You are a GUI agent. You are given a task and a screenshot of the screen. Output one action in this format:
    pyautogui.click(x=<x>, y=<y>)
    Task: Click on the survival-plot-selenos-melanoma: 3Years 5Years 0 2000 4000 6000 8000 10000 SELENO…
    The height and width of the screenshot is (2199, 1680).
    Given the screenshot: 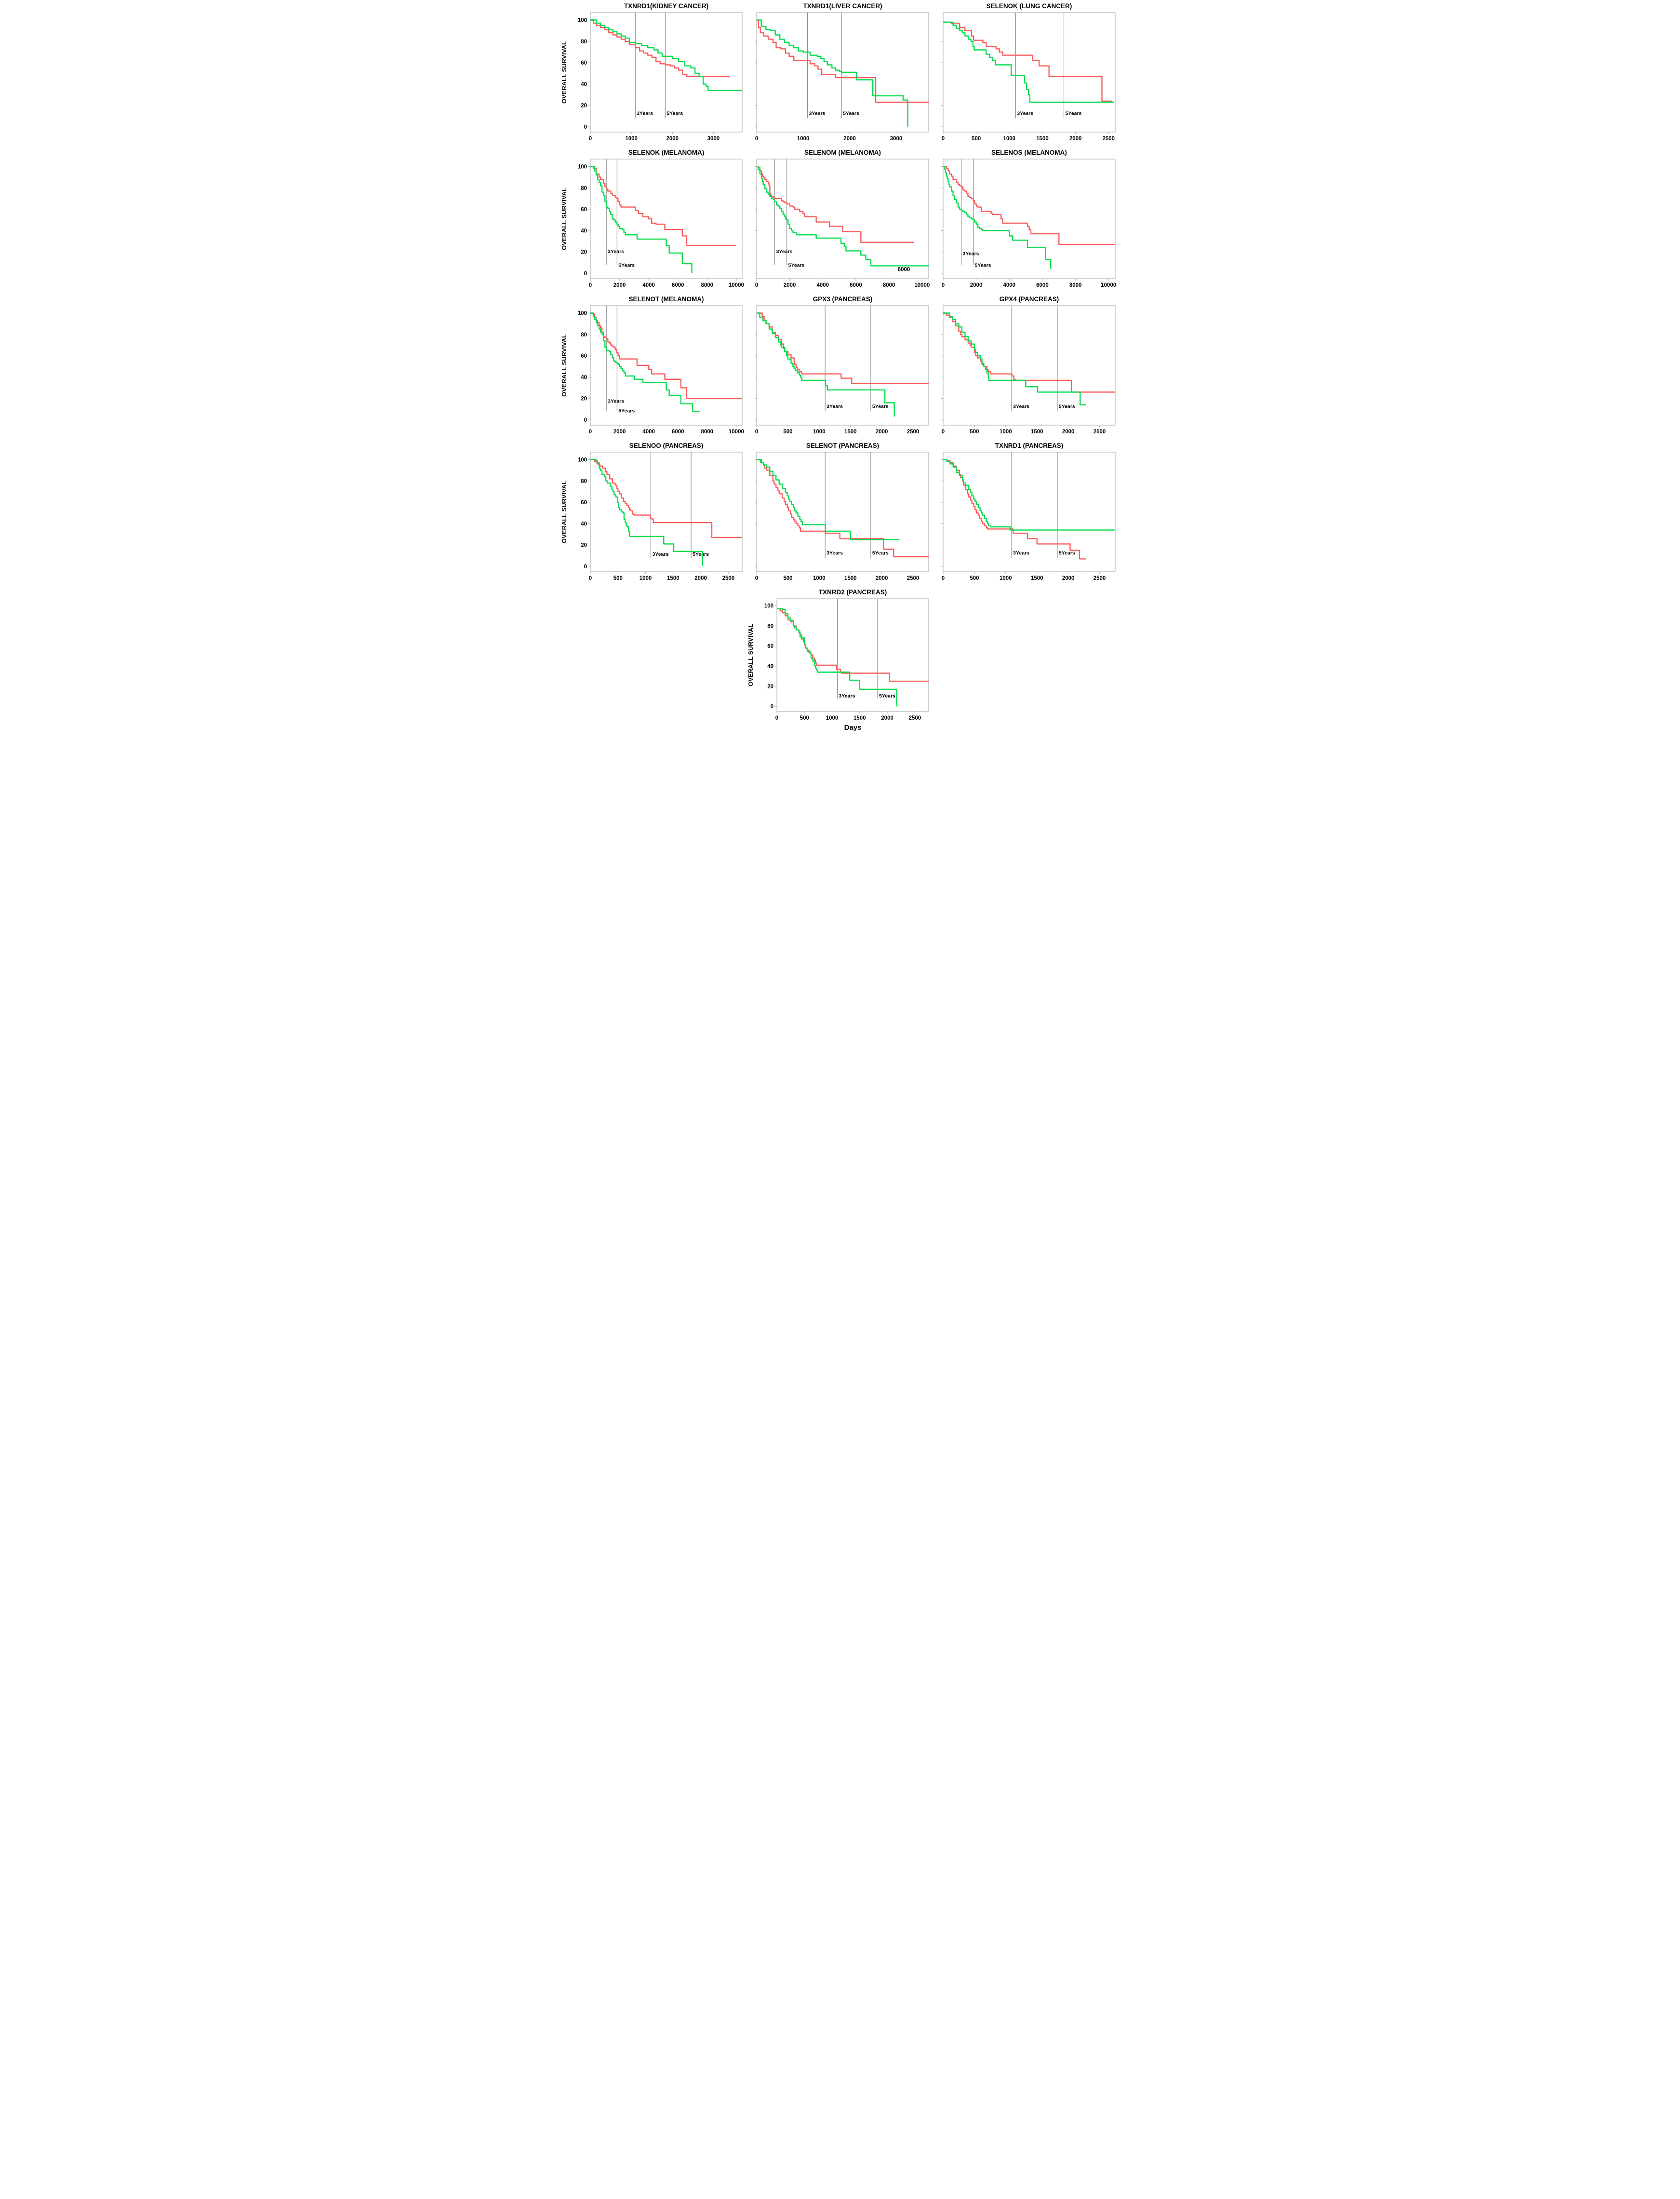 What is the action you would take?
    pyautogui.click(x=1026, y=220)
    